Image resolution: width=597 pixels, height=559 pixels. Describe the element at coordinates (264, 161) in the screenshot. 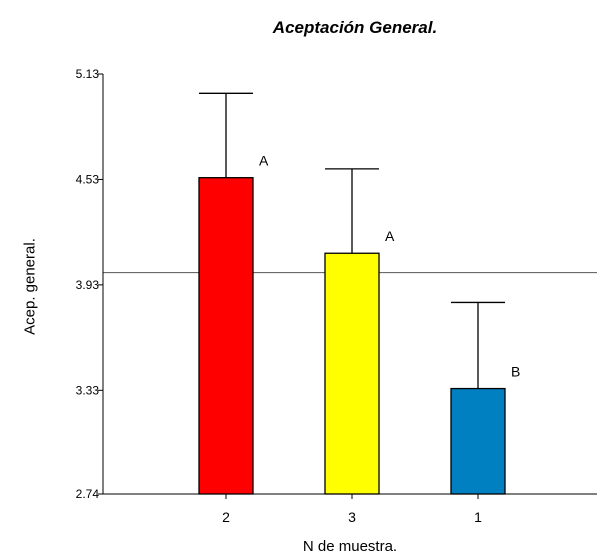

I see `significance-label-2: A` at that location.